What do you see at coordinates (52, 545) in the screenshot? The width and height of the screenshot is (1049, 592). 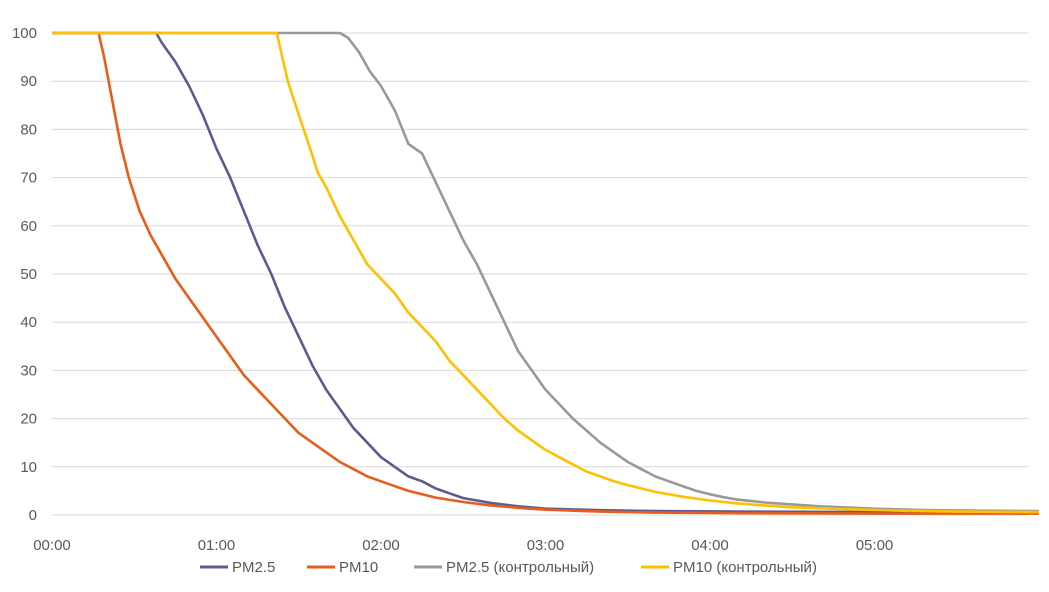 I see `x-tick-label: 00:00` at bounding box center [52, 545].